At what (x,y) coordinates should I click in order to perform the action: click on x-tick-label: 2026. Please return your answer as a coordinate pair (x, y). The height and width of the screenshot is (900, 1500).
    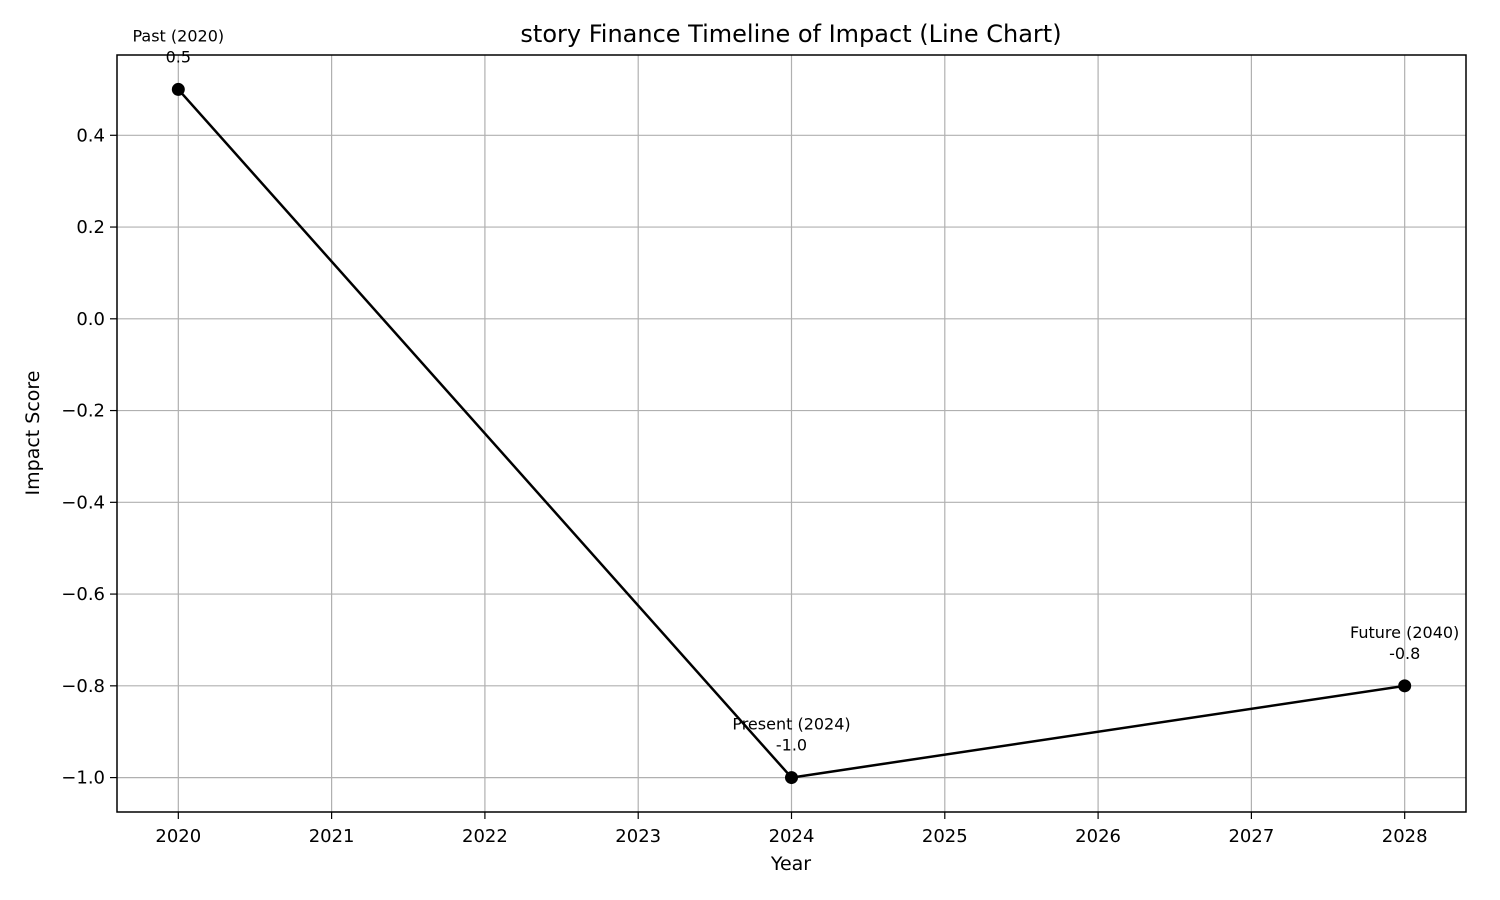
    Looking at the image, I should click on (1098, 836).